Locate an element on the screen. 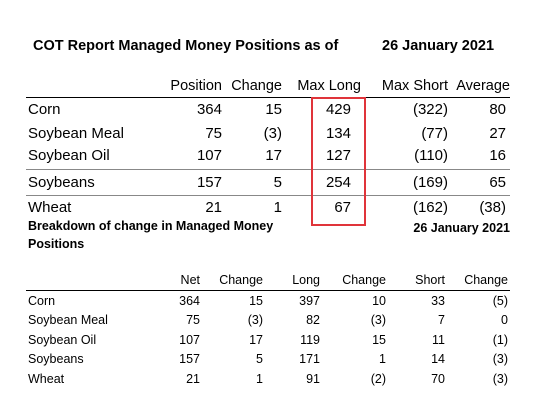 This screenshot has width=558, height=418. cell-position: 21 is located at coordinates (213, 207).